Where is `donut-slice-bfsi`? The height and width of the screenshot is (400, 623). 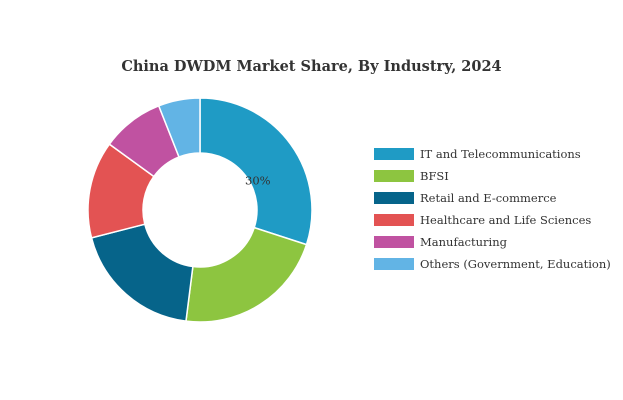 donut-slice-bfsi is located at coordinates (246, 274).